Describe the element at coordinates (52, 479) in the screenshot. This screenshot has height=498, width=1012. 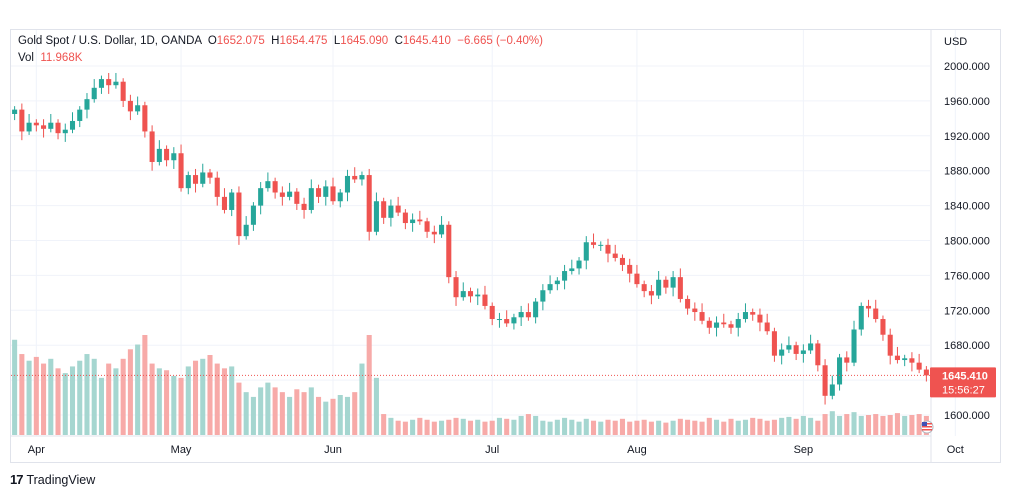
I see `tradingview-logo: 17 TradingView` at that location.